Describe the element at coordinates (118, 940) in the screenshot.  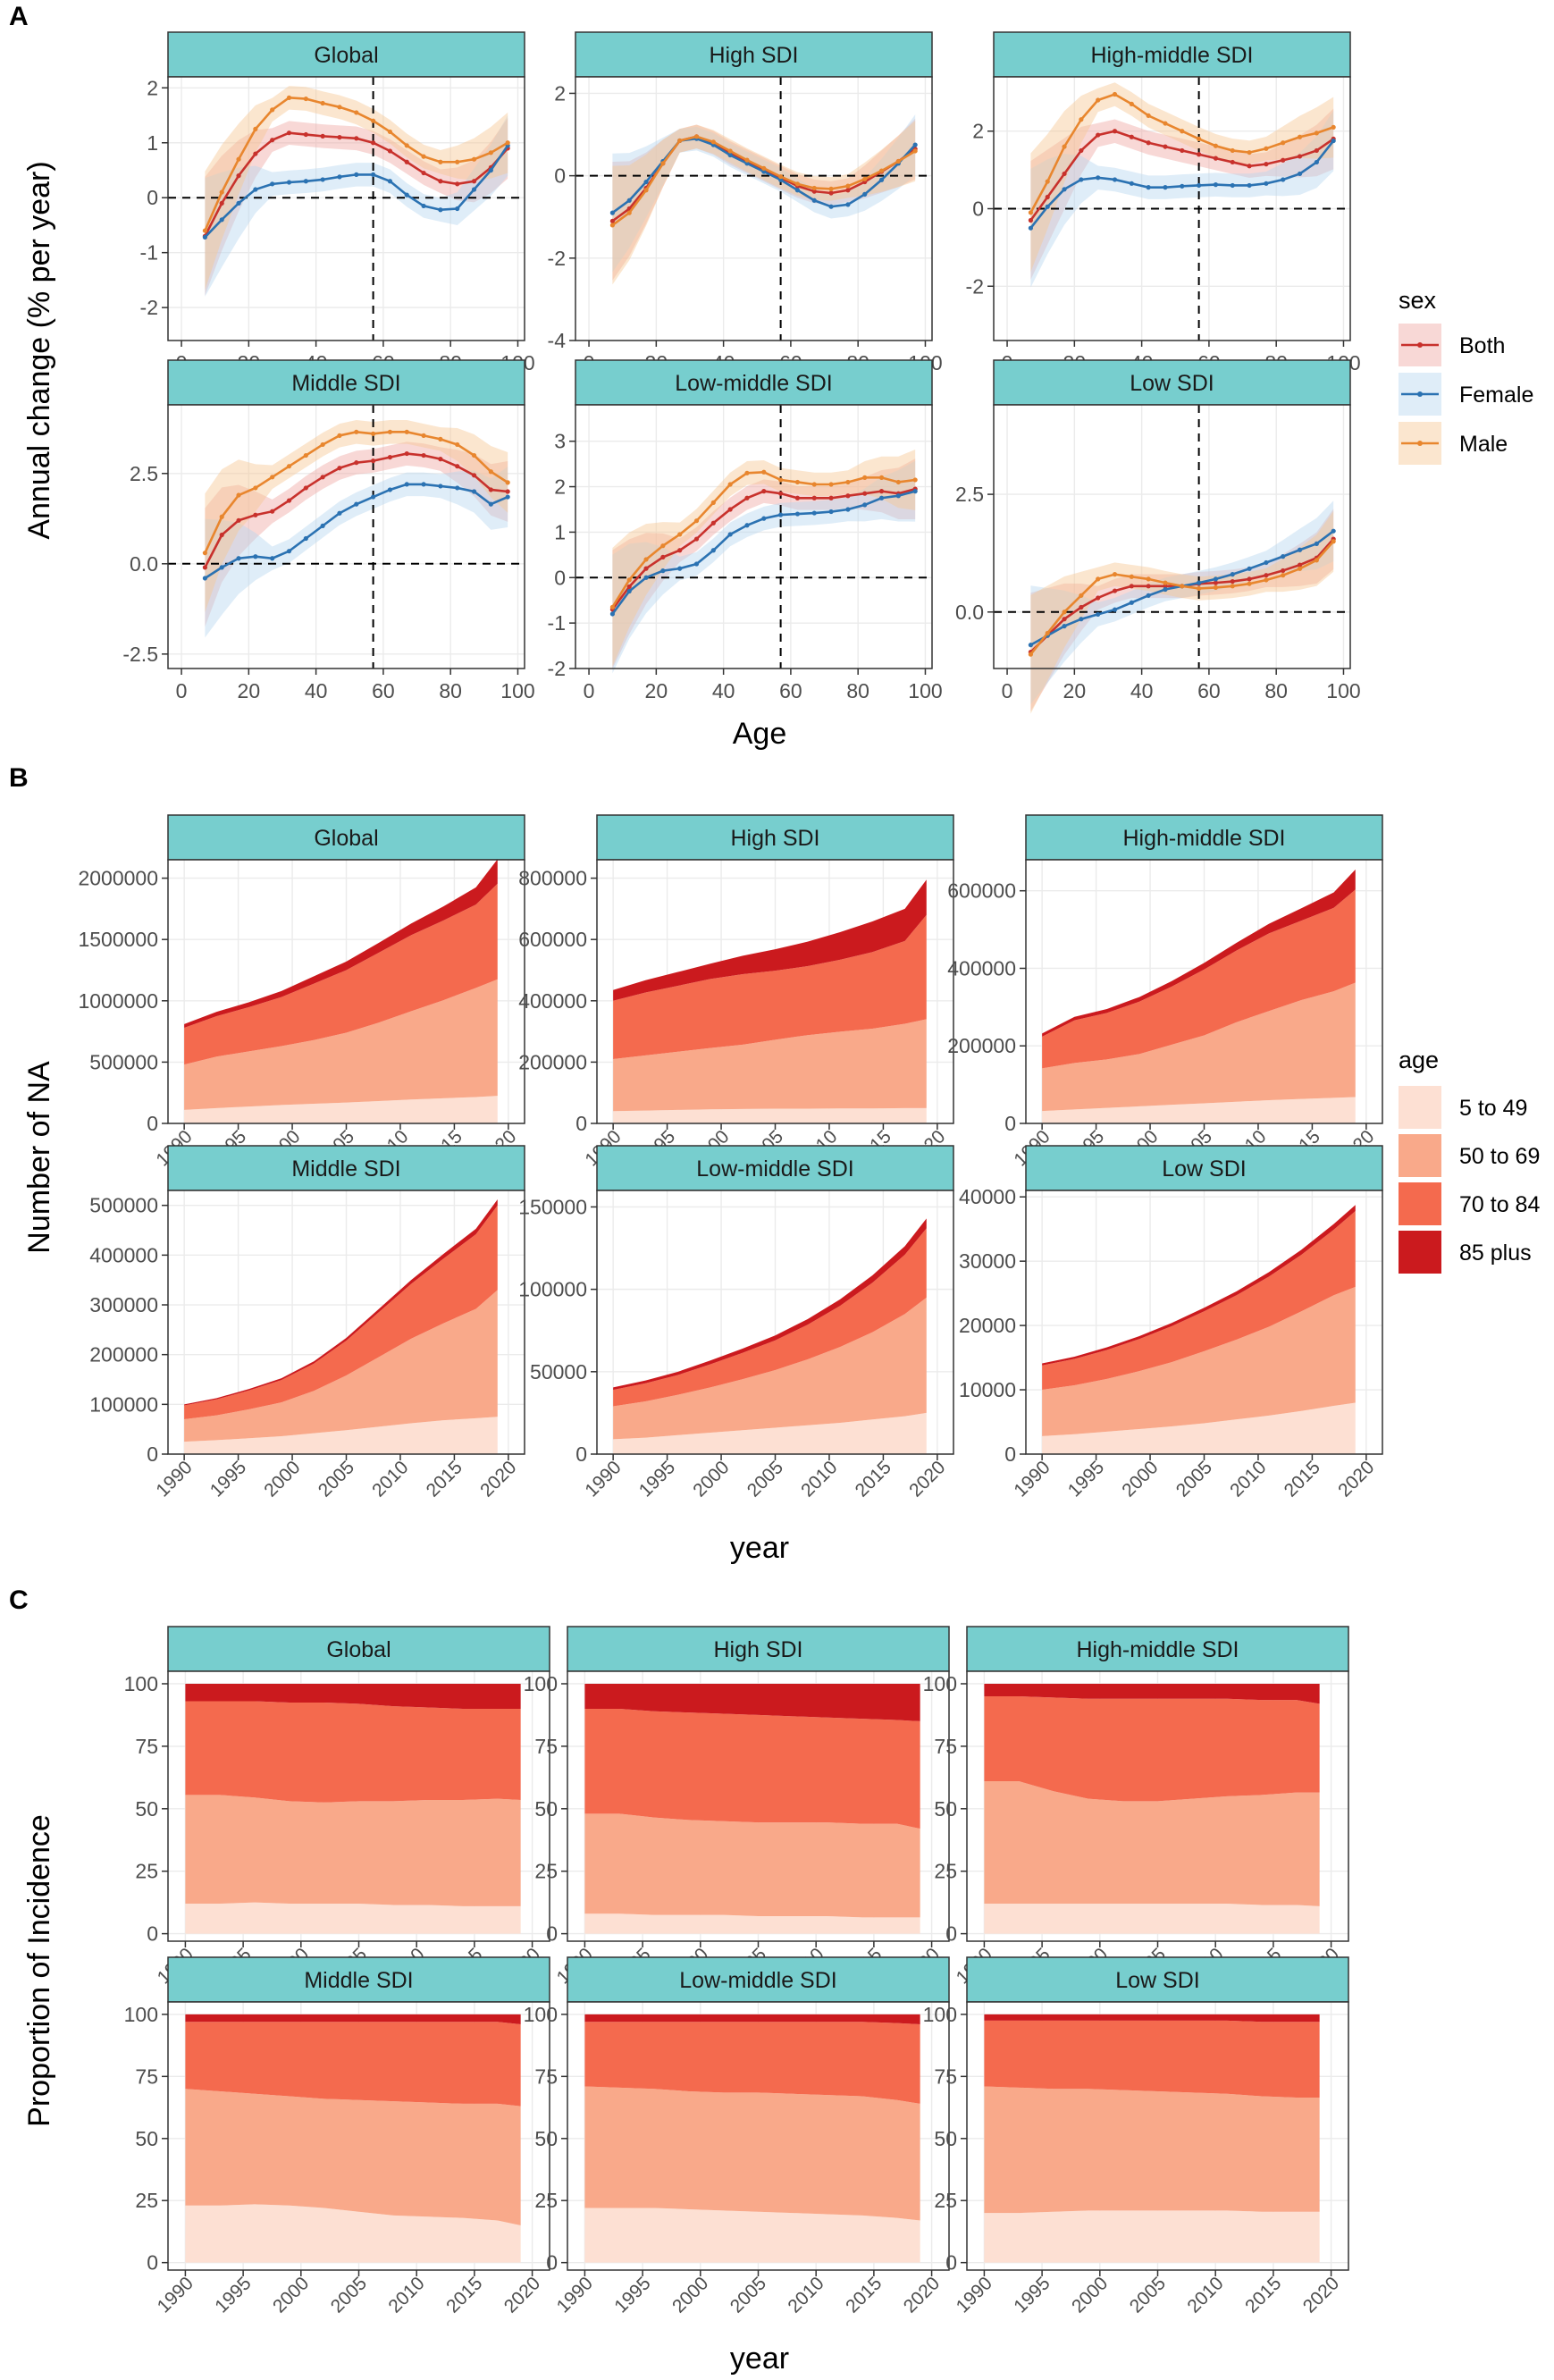
I see `y-tick-label: 1500000` at that location.